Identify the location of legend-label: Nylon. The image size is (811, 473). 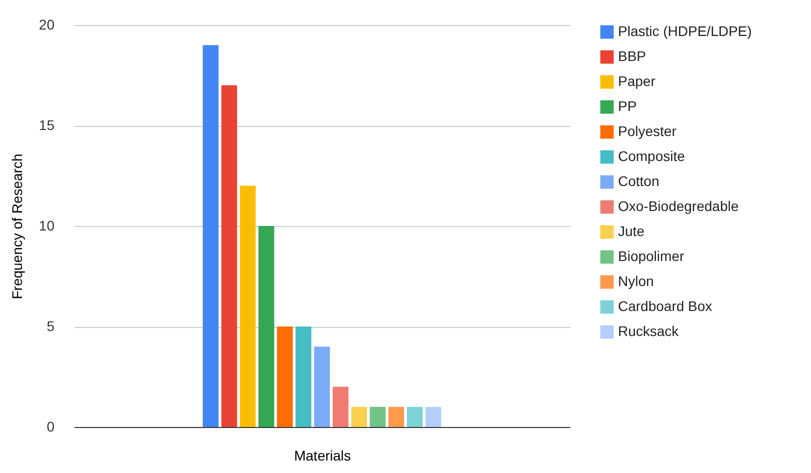
(636, 281).